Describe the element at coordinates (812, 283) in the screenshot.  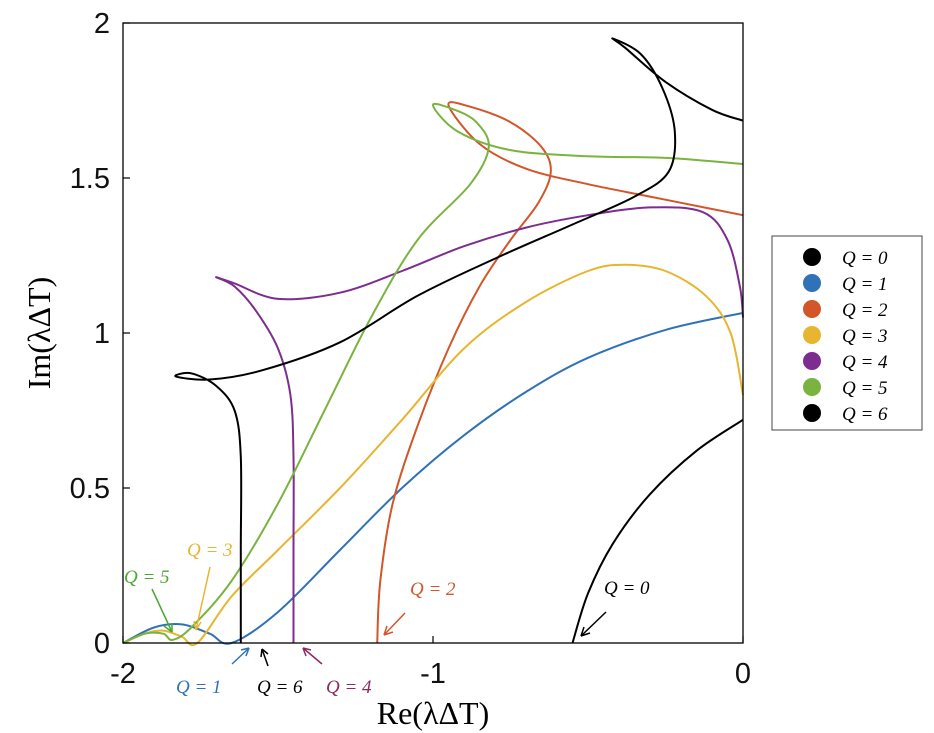
I see `legend-marker-q1` at that location.